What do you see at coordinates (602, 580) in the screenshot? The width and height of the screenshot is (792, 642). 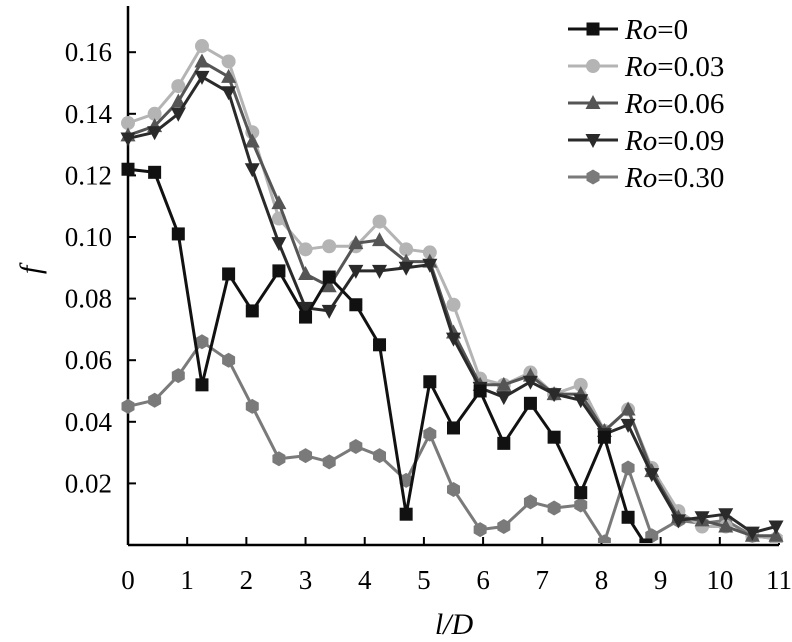 I see `x-tick-label: 8` at bounding box center [602, 580].